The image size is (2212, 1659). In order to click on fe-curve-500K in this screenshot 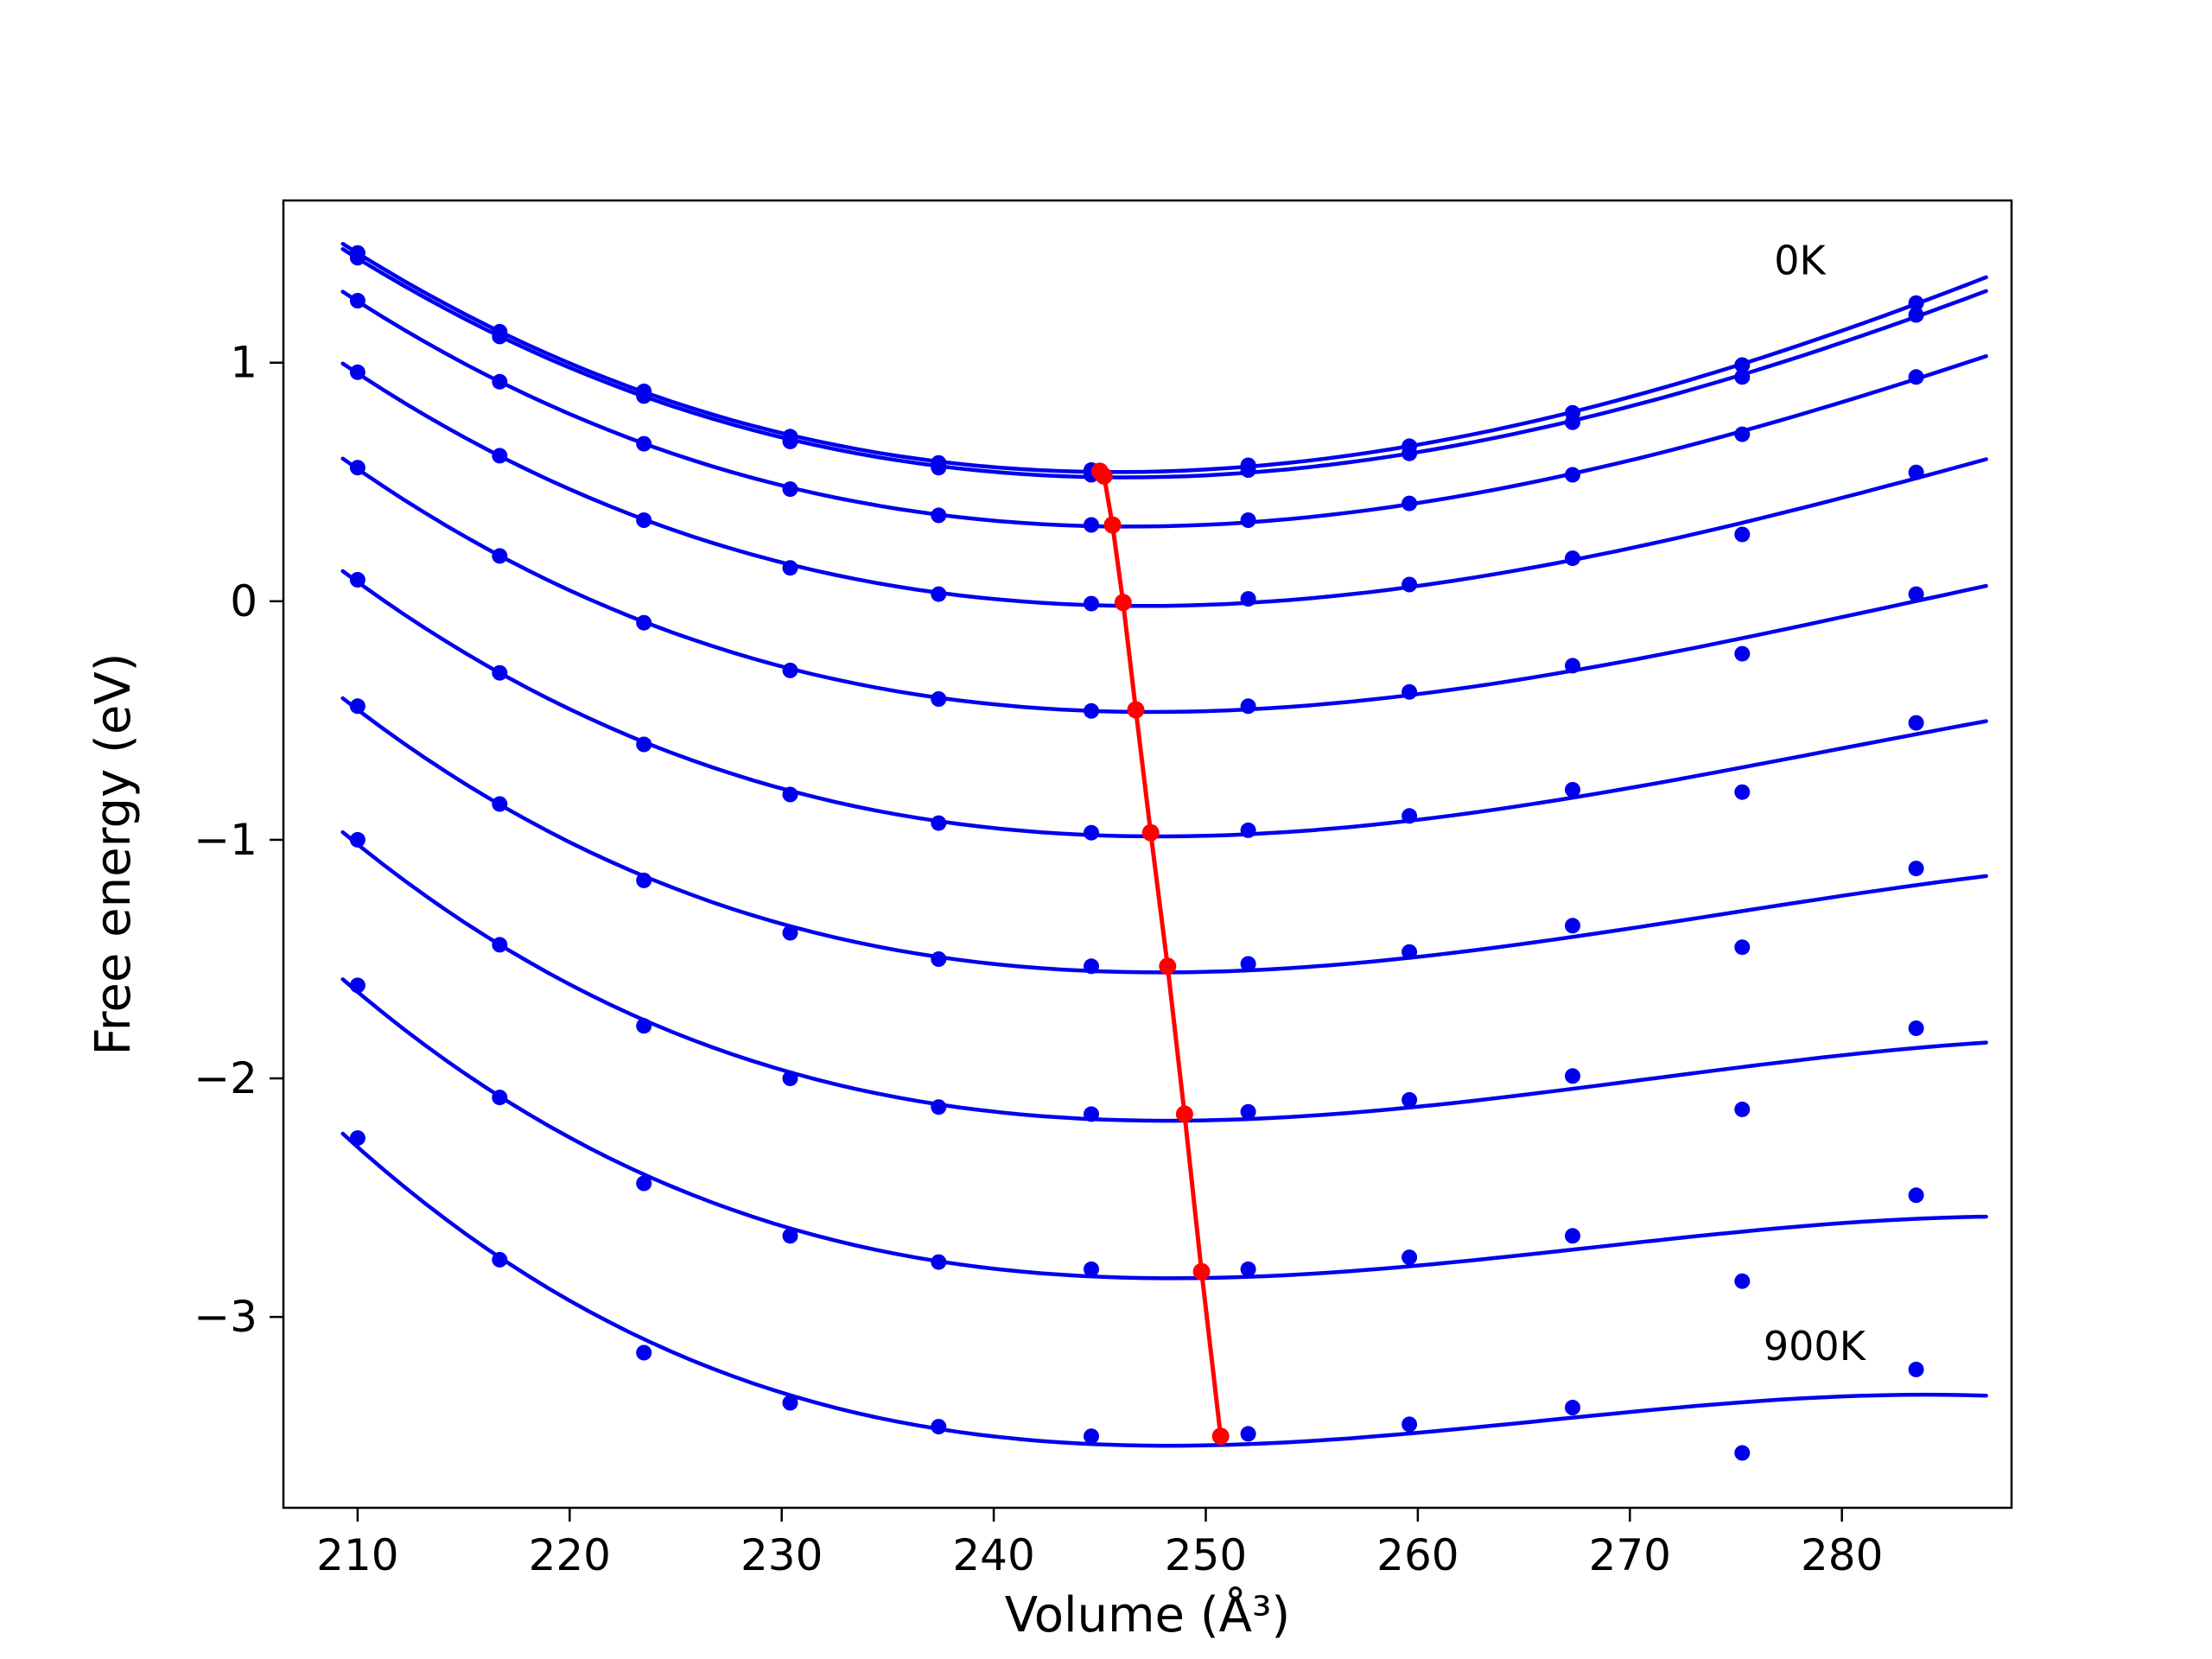, I will do `click(1164, 704)`.